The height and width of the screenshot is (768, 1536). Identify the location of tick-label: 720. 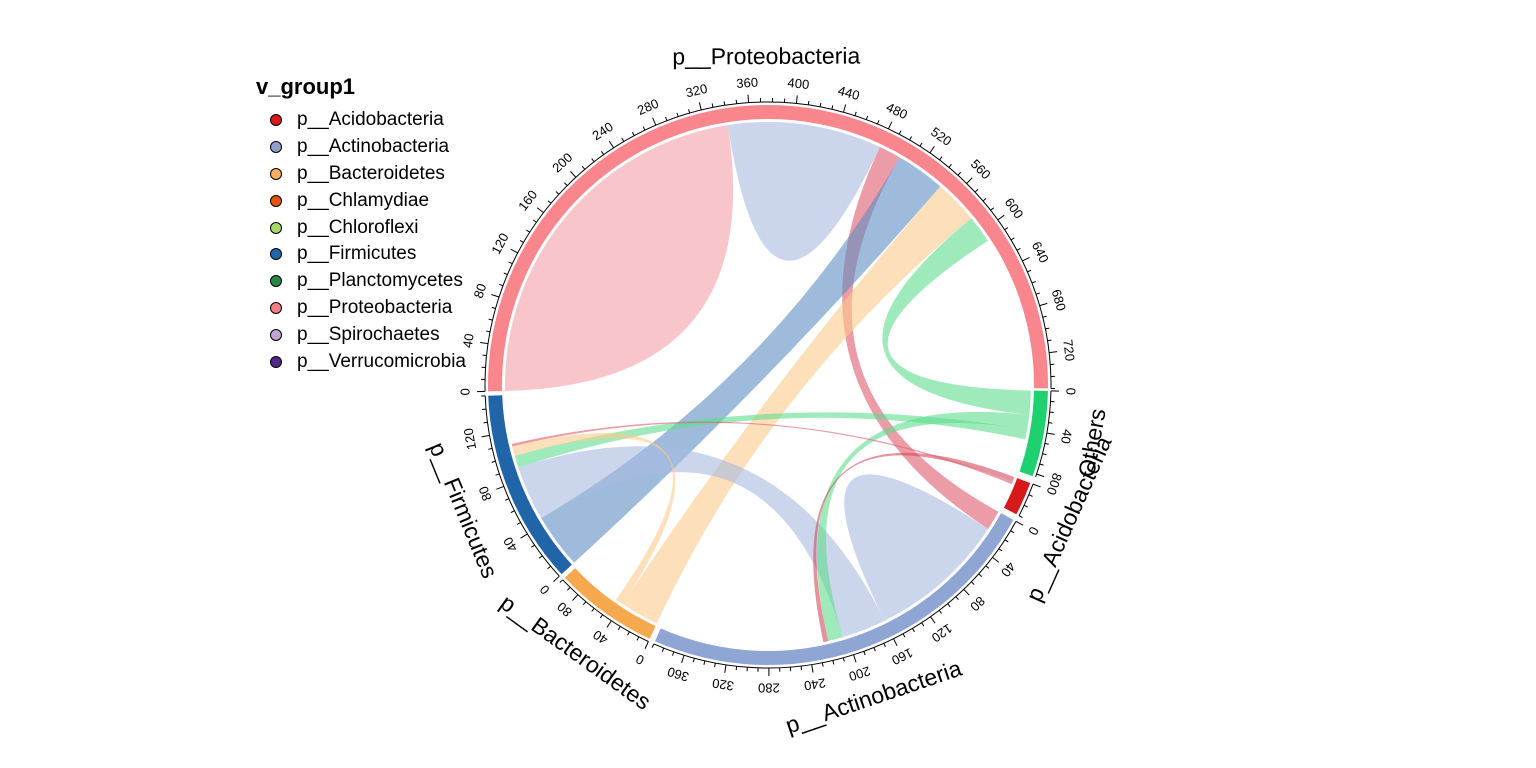
(1068, 350).